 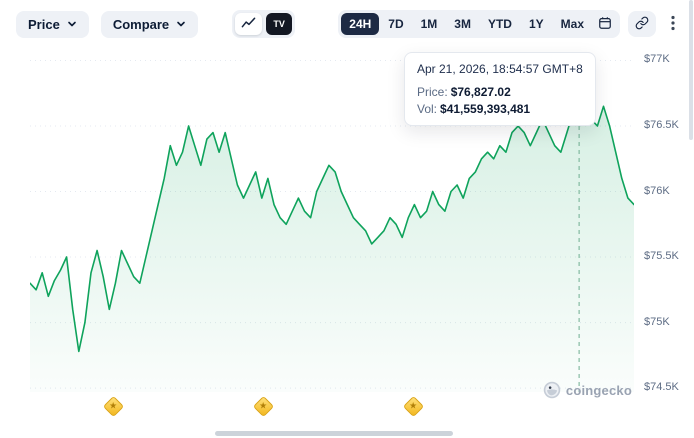 What do you see at coordinates (663, 222) in the screenshot?
I see `y-axis: $77K $76.5K $76K $75.5K $75K $74.5K` at bounding box center [663, 222].